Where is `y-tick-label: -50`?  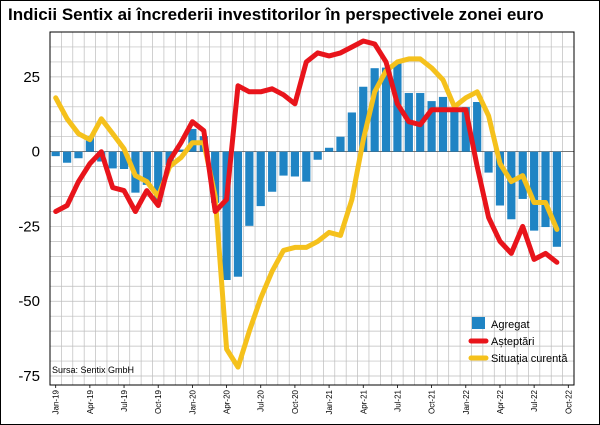 y-tick-label: -50 is located at coordinates (29, 301).